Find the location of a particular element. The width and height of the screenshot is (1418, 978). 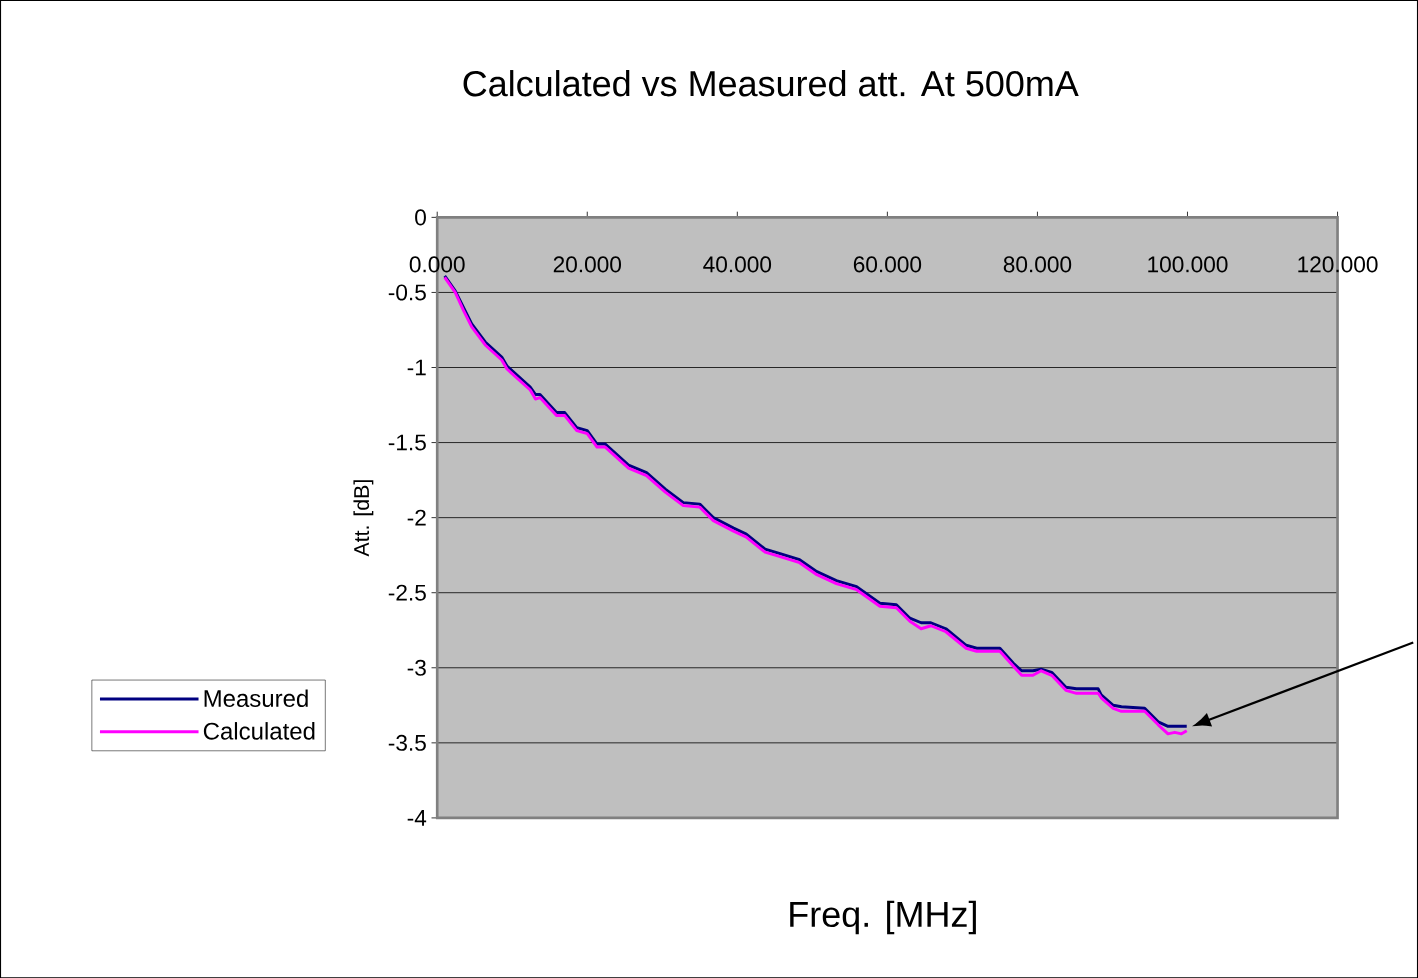

x-tick-label: 100.000 is located at coordinates (1188, 264).